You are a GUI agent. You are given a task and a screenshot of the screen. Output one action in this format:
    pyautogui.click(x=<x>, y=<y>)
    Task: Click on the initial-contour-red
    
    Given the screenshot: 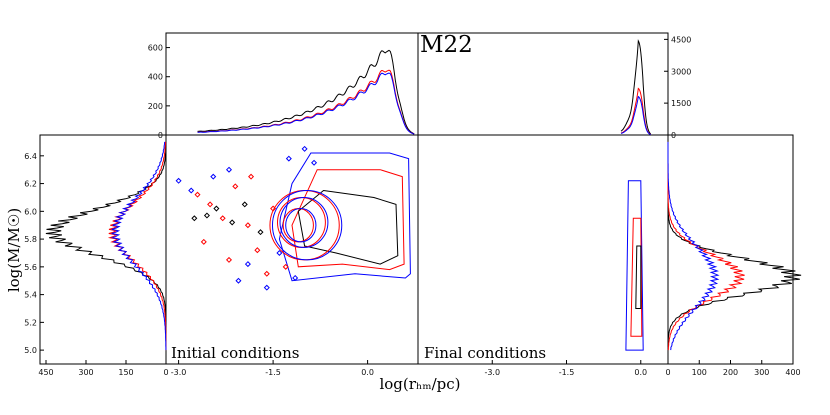 What is the action you would take?
    pyautogui.click(x=348, y=220)
    